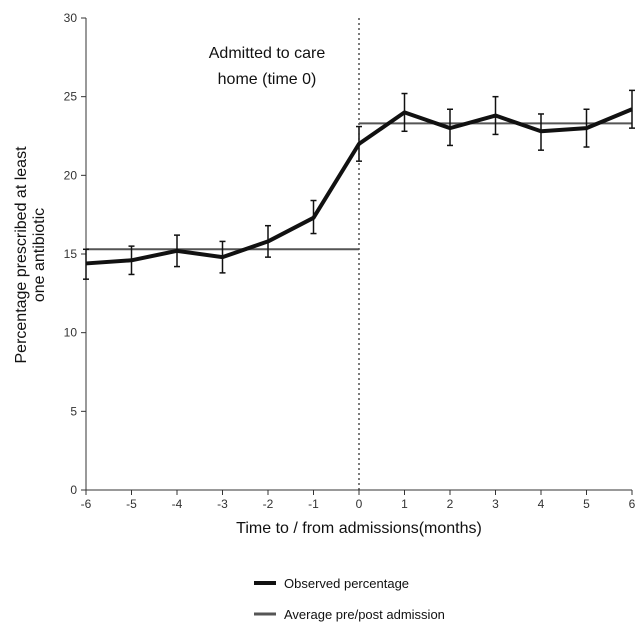 The width and height of the screenshot is (638, 623). What do you see at coordinates (404, 504) in the screenshot?
I see `x-tick-label: 1` at bounding box center [404, 504].